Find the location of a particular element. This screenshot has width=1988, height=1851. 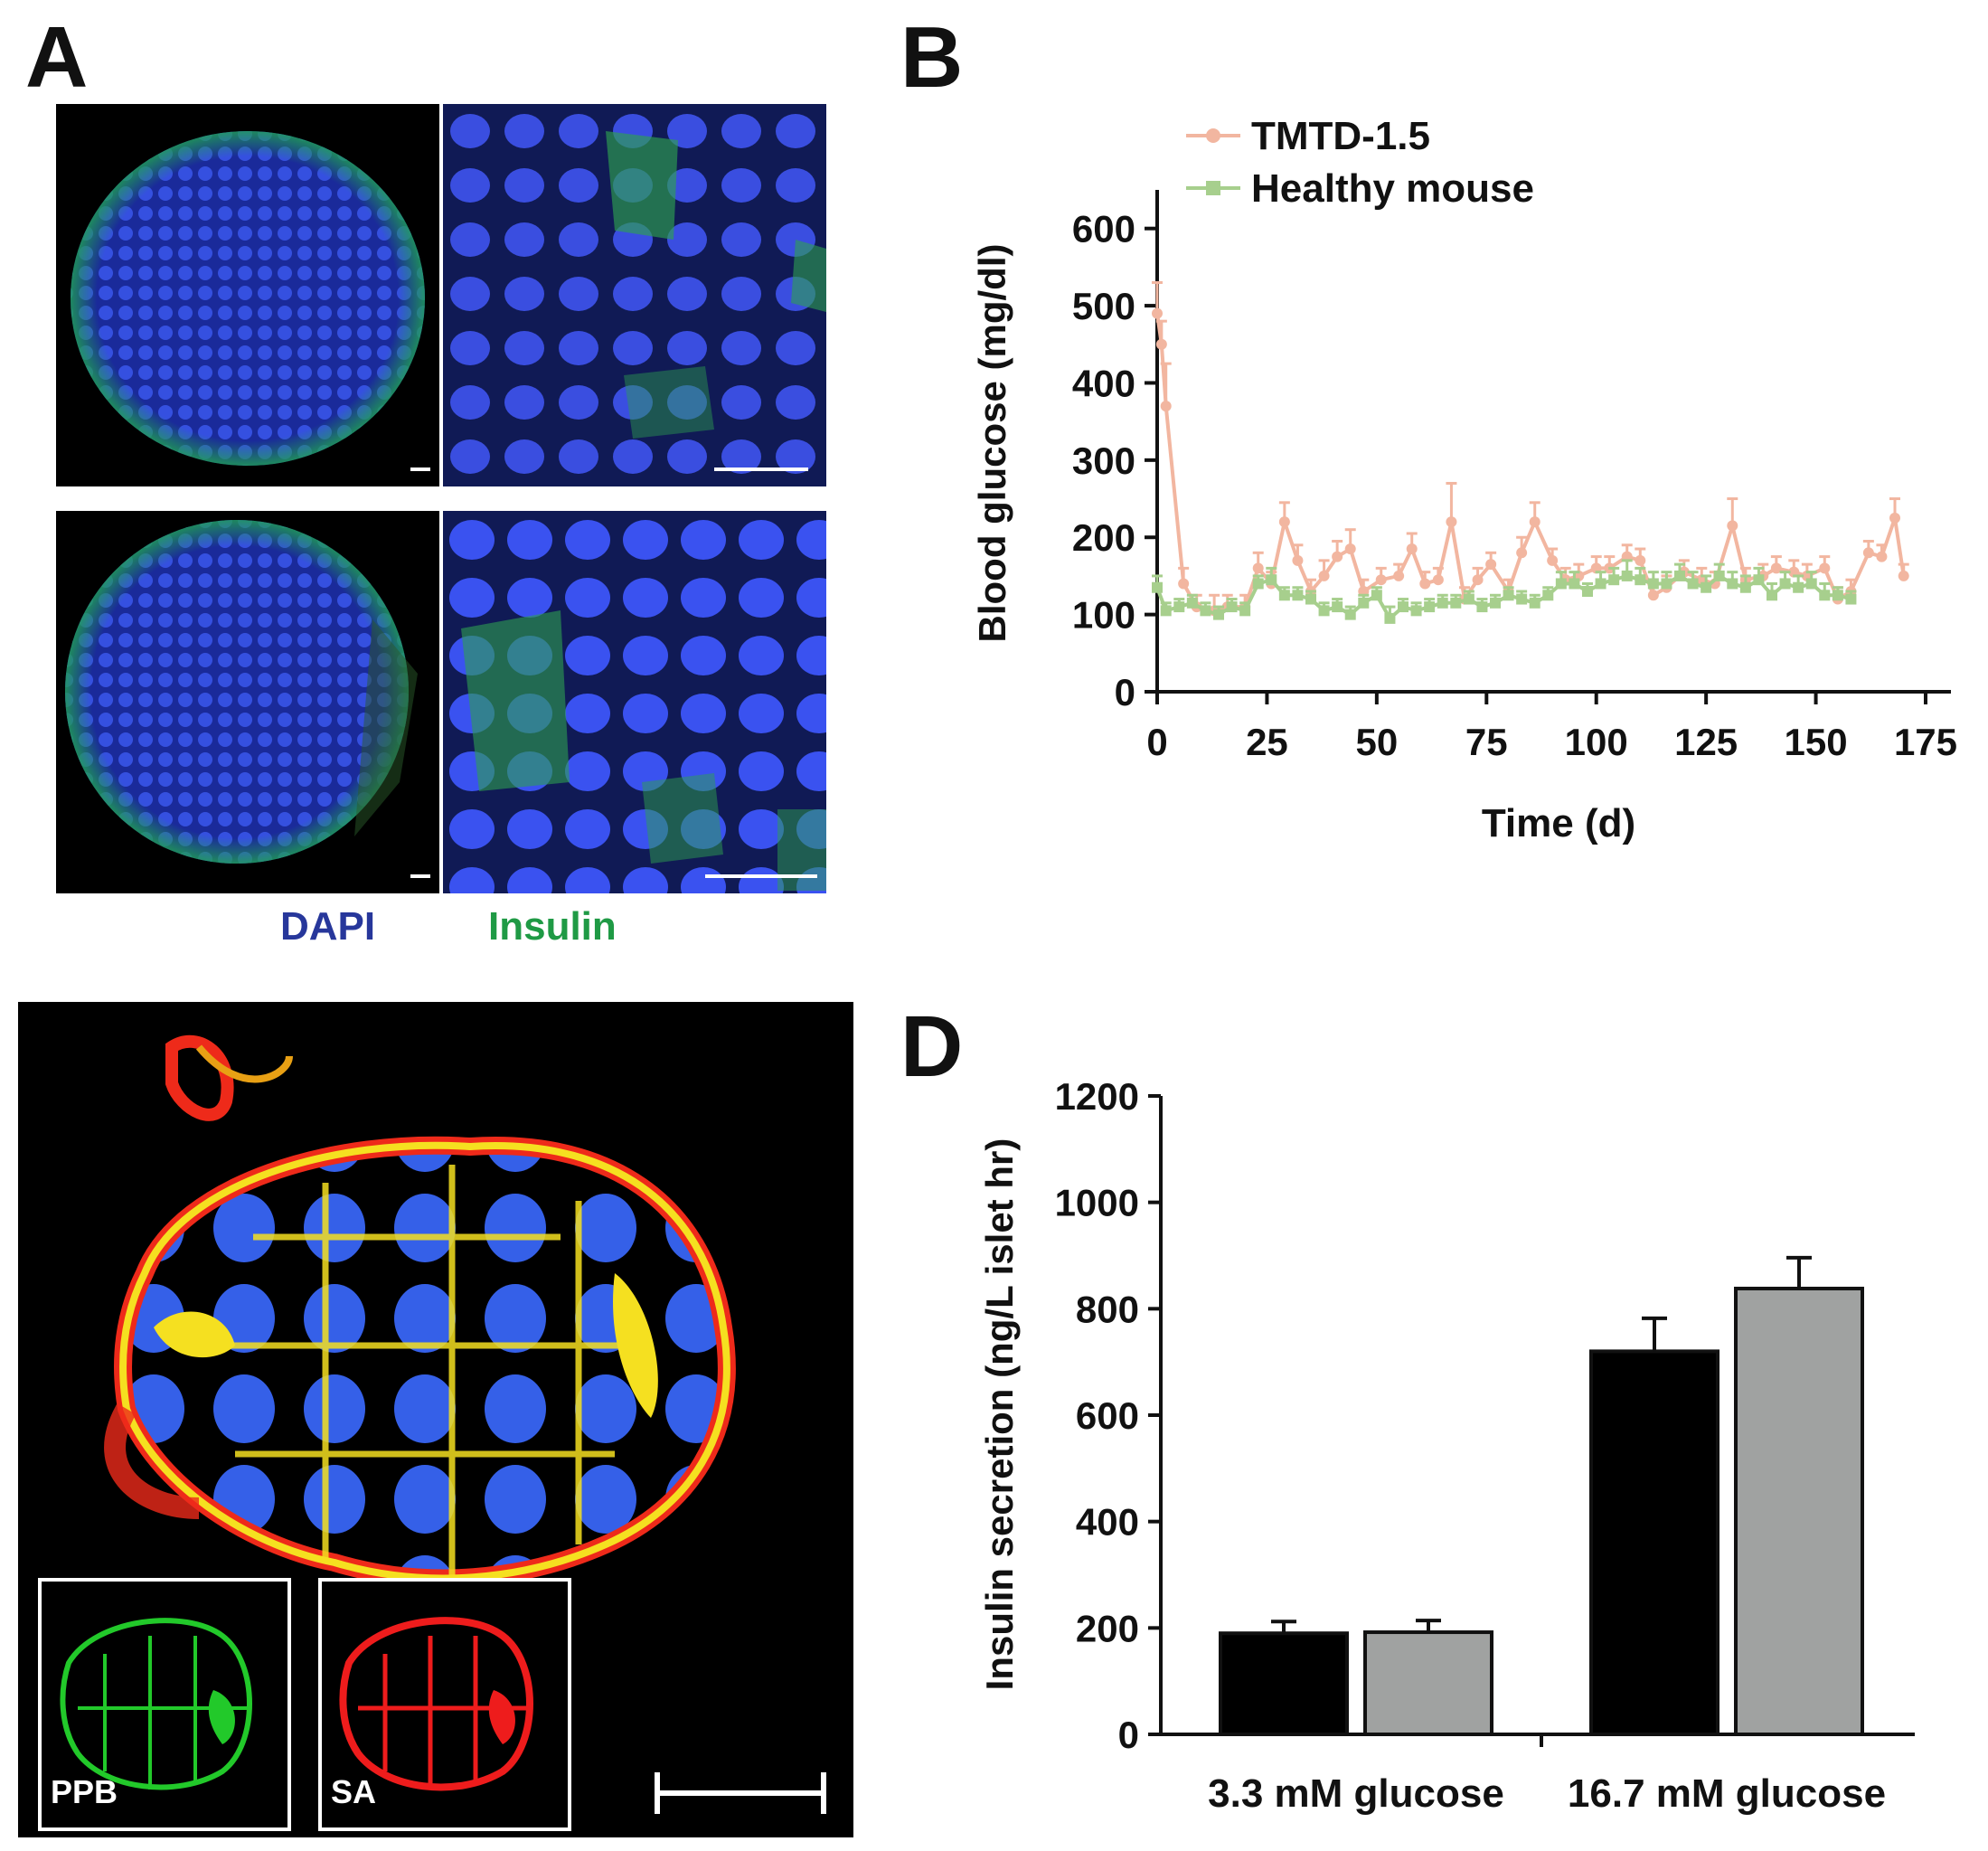

micrograph-islet-2-overview is located at coordinates (247, 702).